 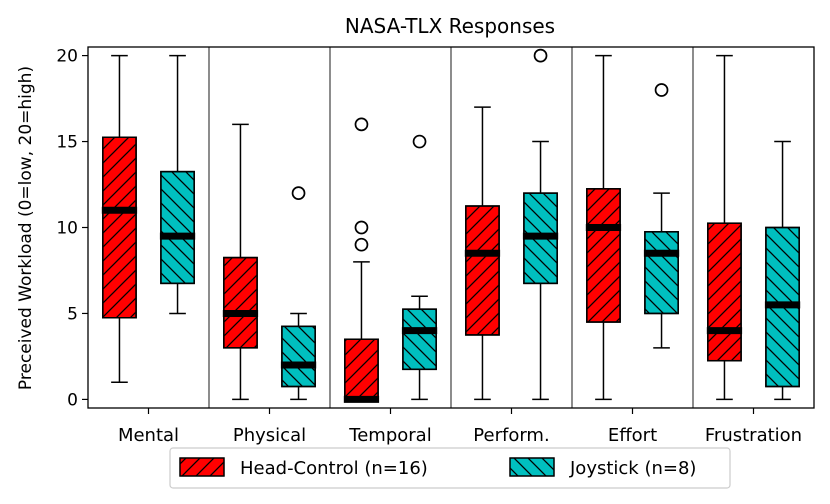 What do you see at coordinates (72, 400) in the screenshot?
I see `y-tick-label: 0` at bounding box center [72, 400].